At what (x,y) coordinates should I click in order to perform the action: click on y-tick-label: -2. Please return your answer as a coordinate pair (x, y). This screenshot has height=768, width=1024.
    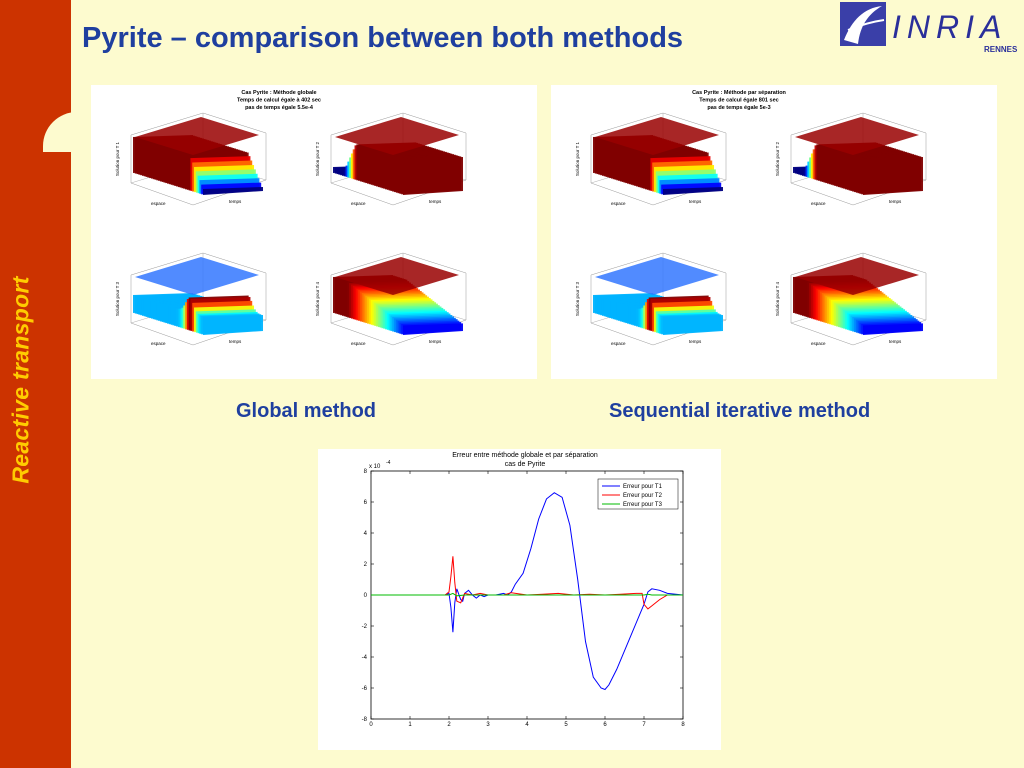
    Looking at the image, I should click on (365, 627).